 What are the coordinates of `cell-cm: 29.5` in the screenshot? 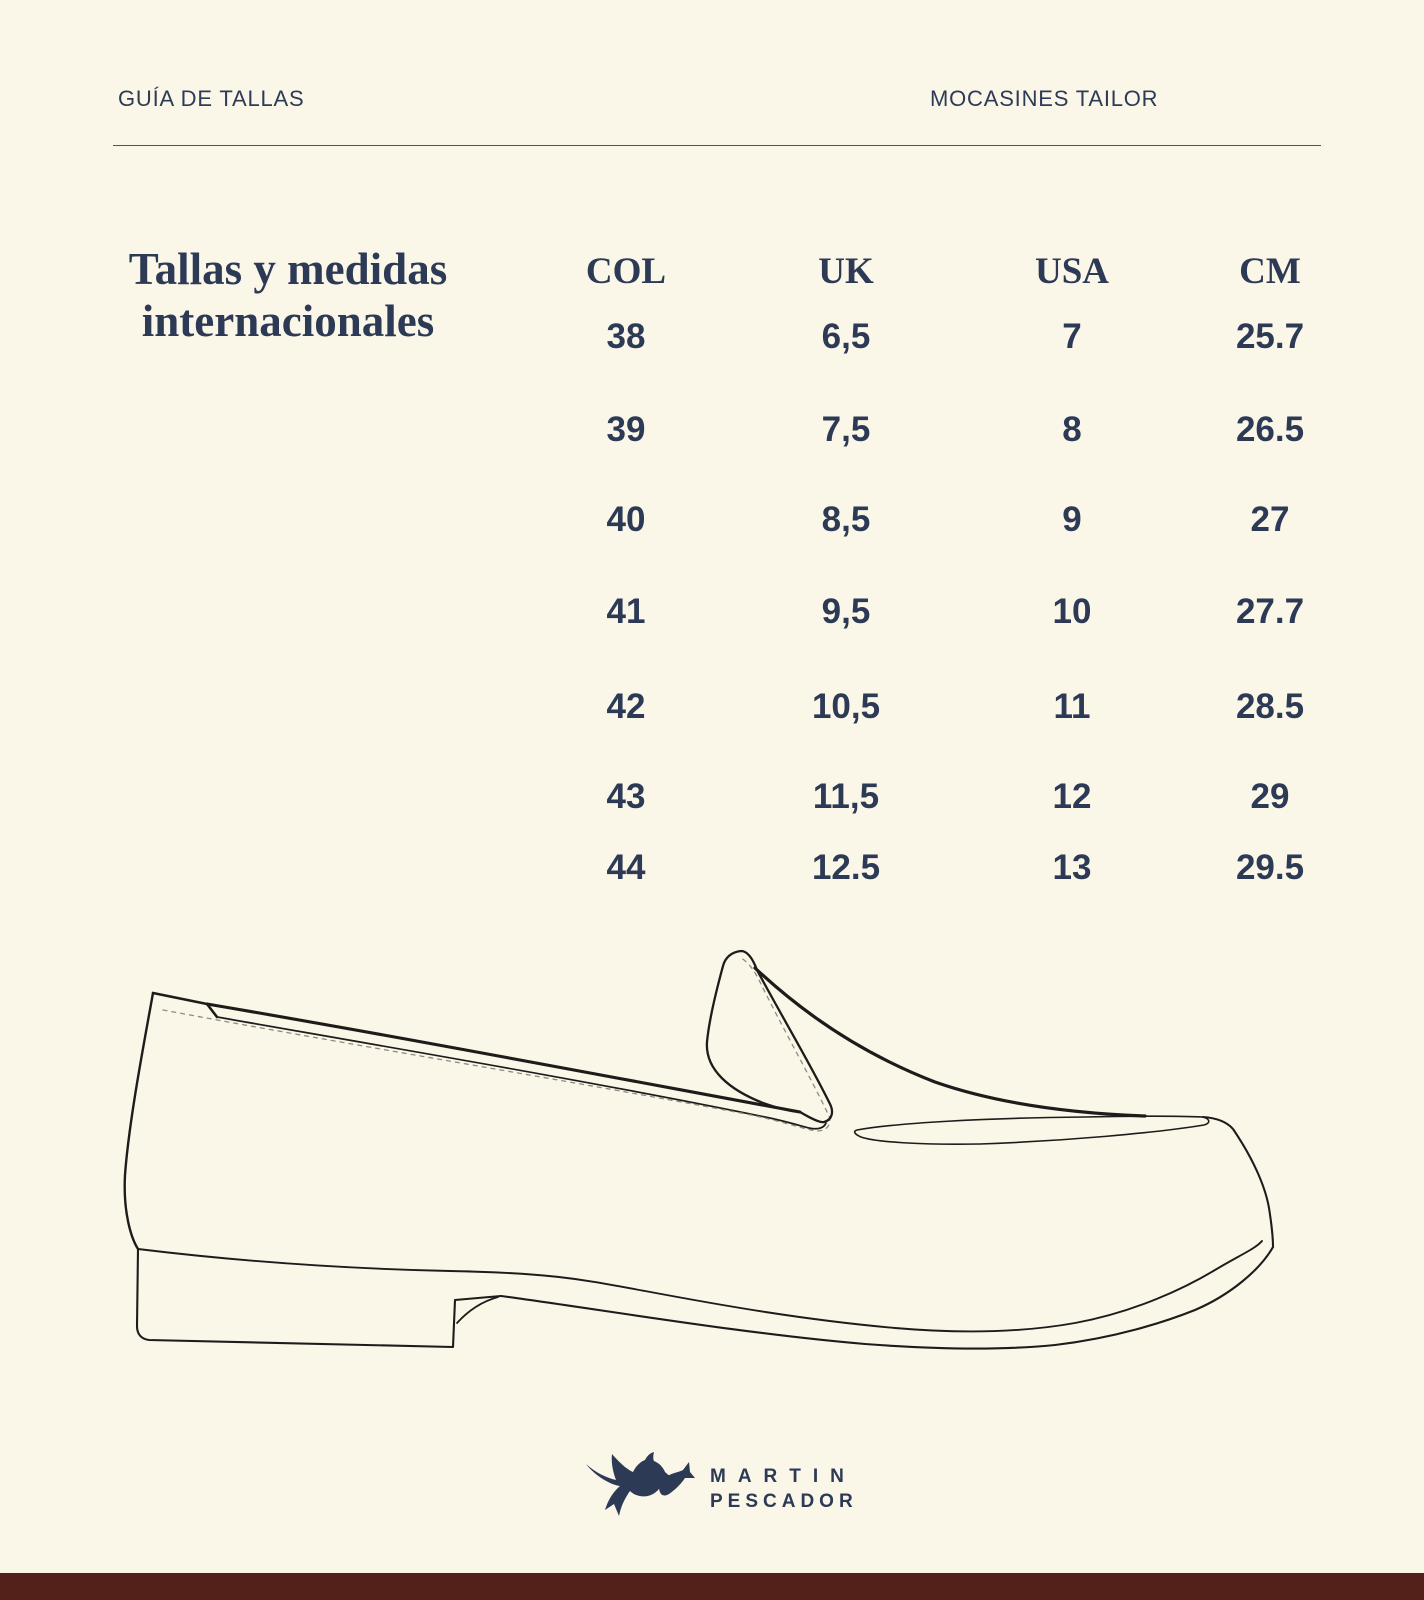 It's located at (1270, 867).